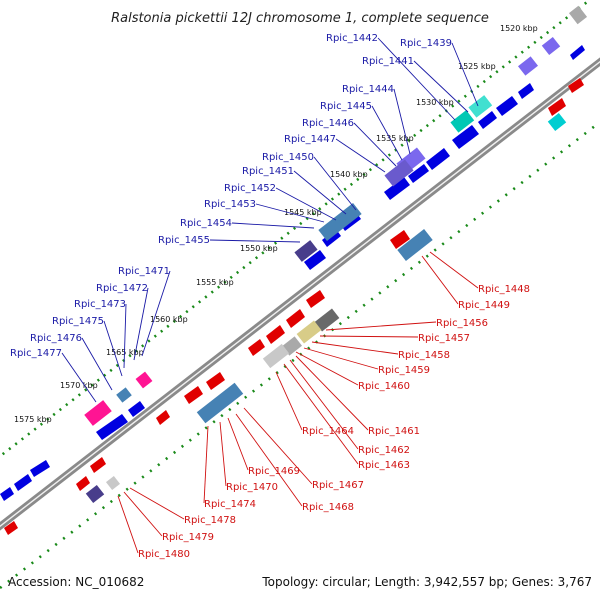  Describe the element at coordinates (33, 419) in the screenshot. I see `tick-label: 1575 kbp` at that location.